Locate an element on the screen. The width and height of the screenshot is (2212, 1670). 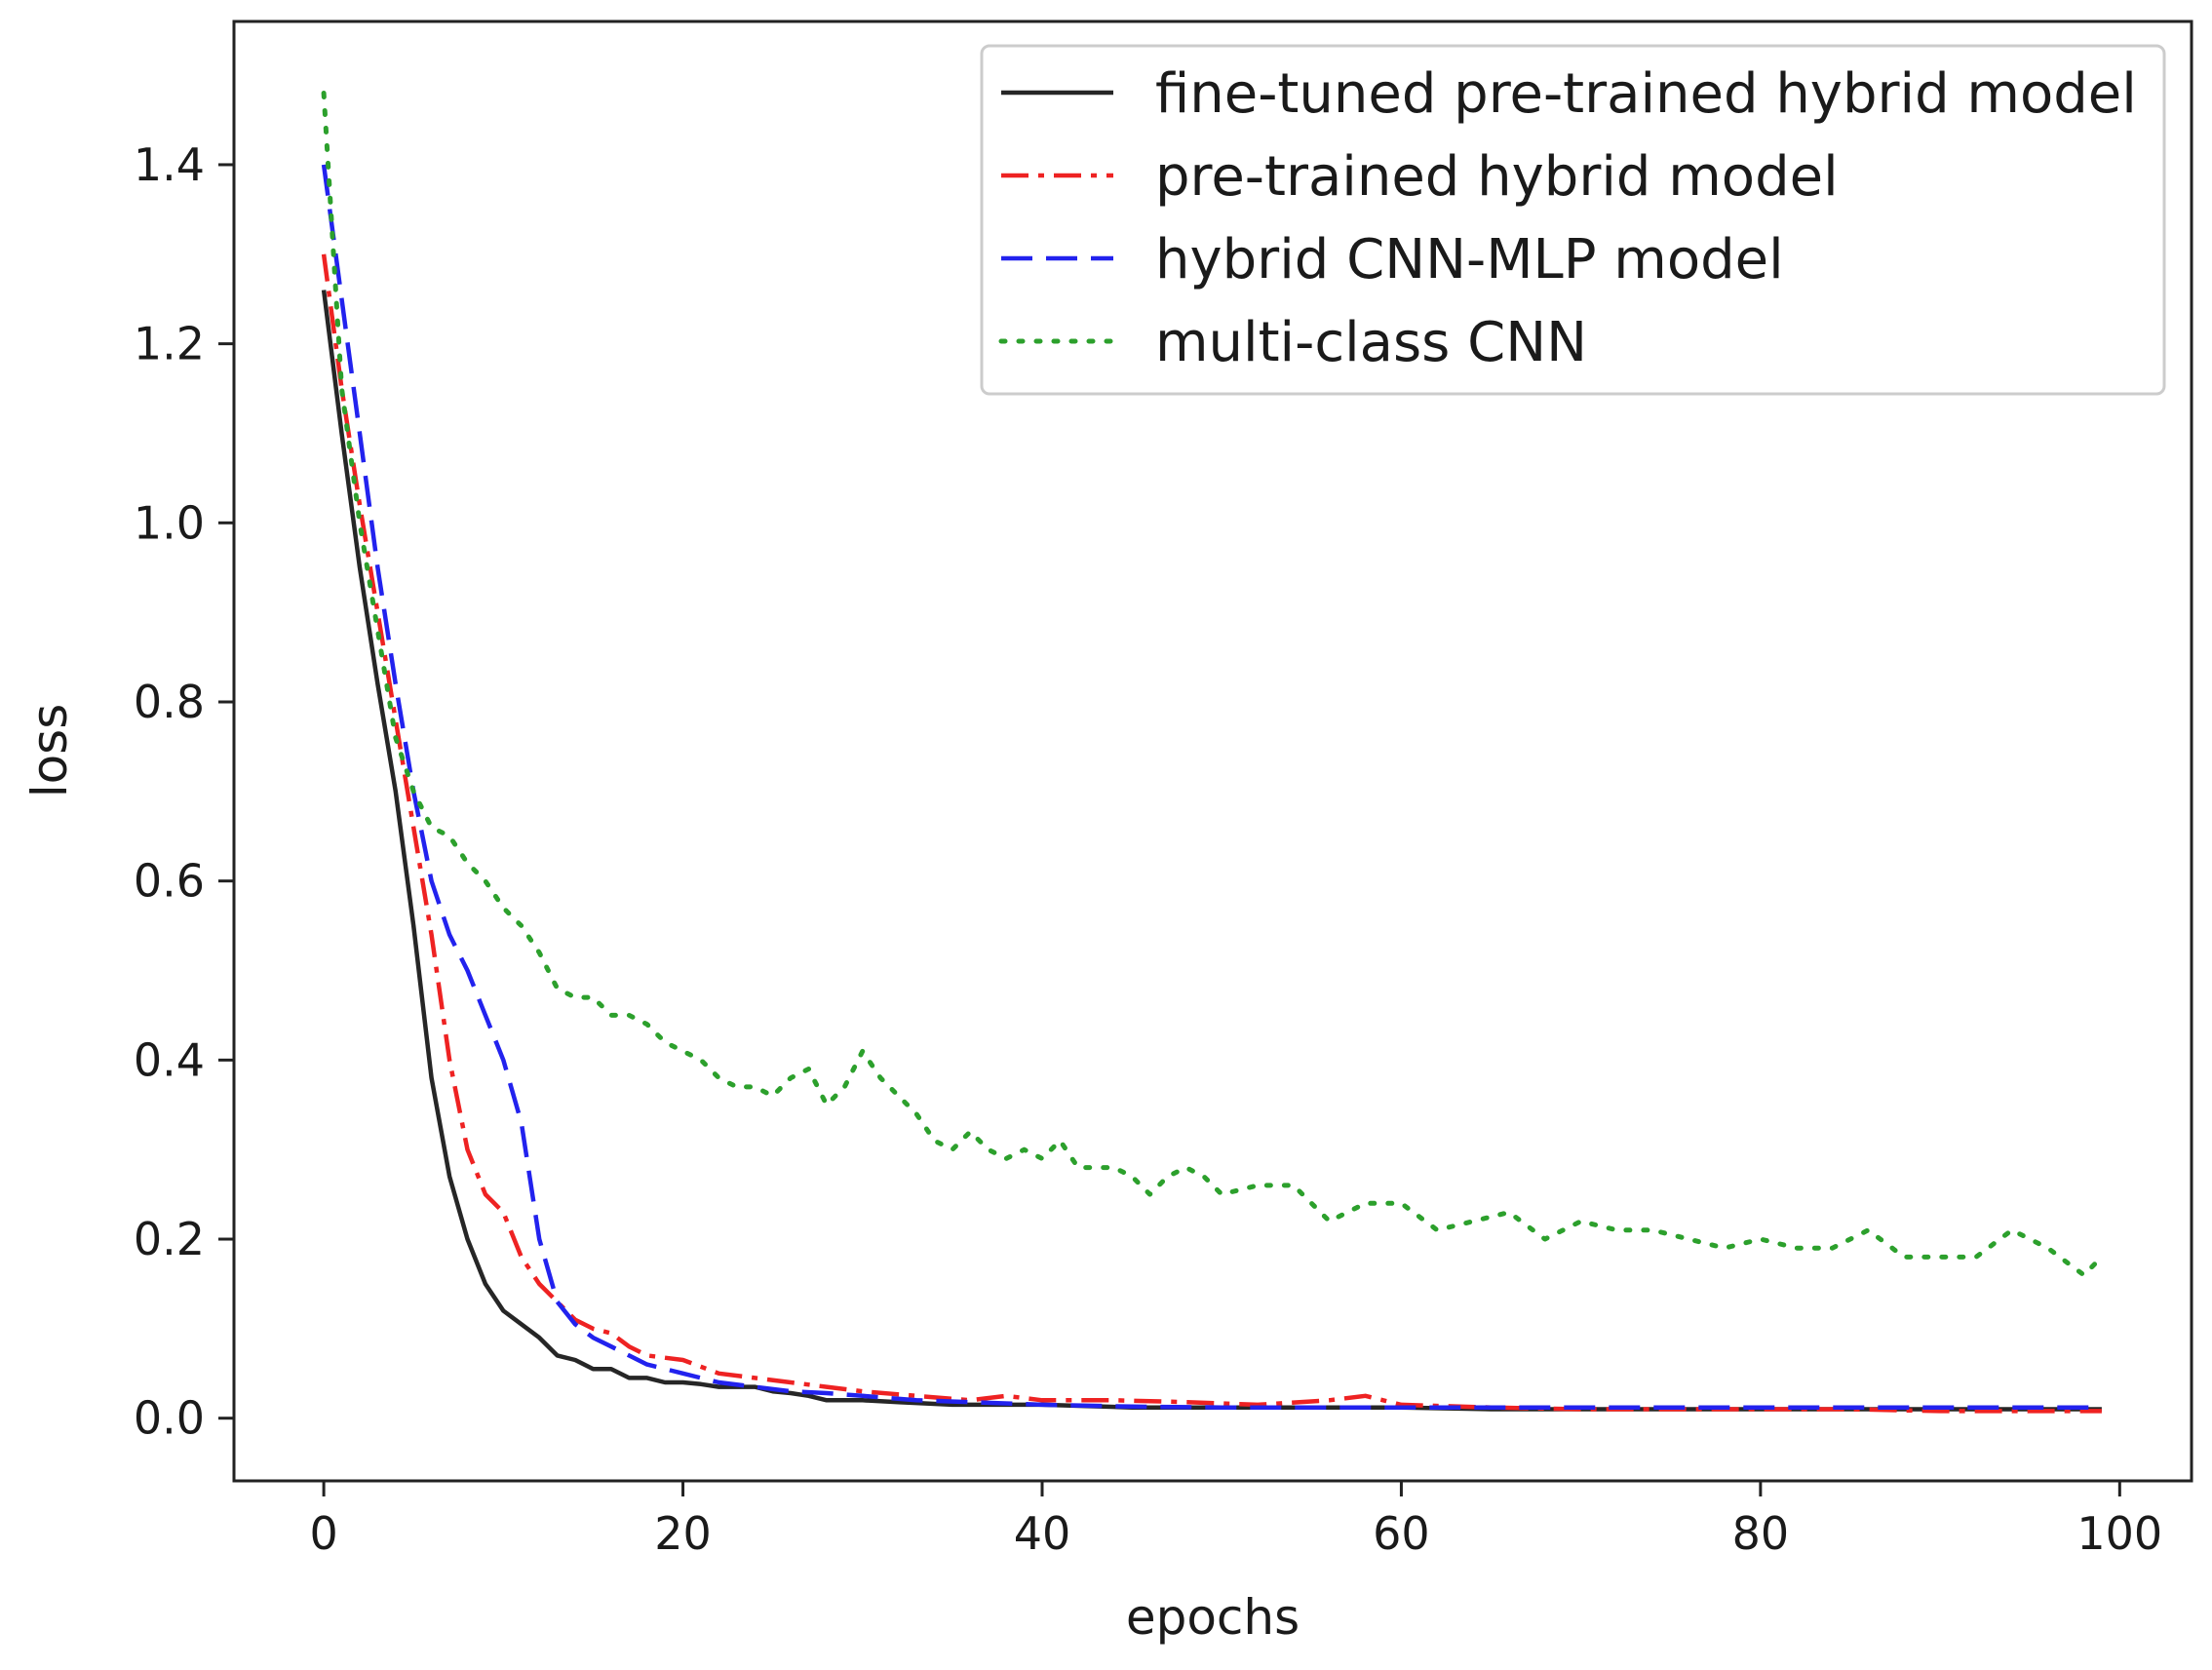
y-tick-label: 0.4 is located at coordinates (169, 1059).